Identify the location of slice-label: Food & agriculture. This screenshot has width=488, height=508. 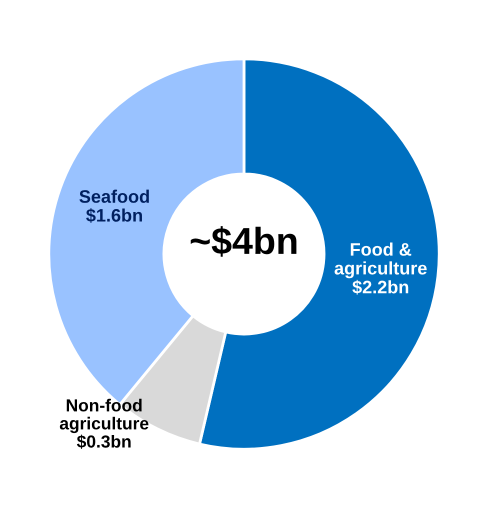
(380, 260).